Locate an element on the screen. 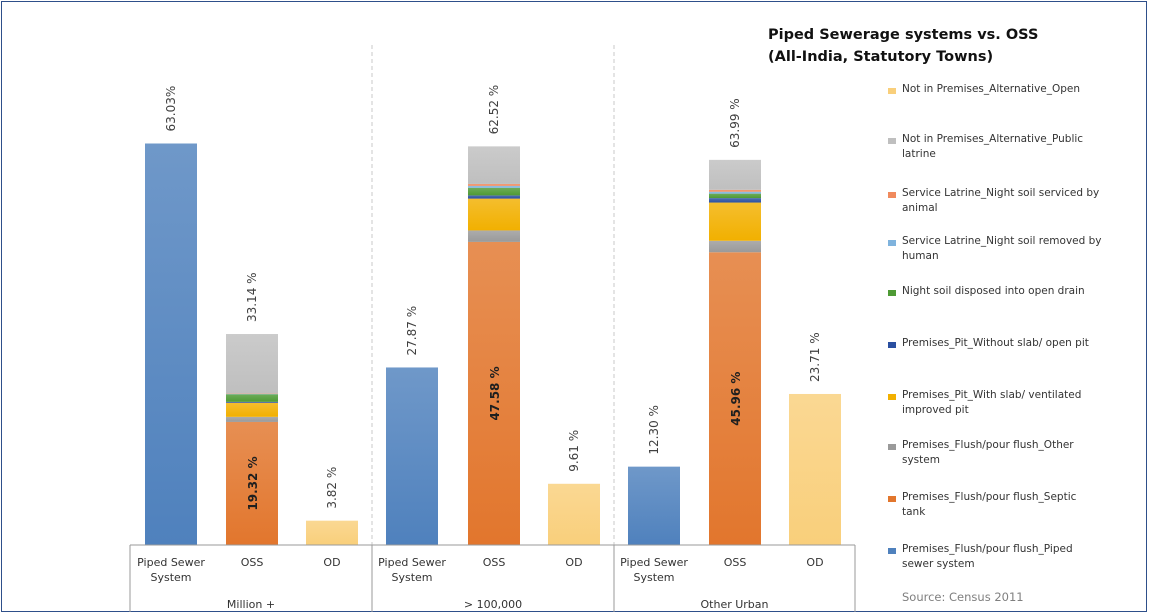  legend-item: Not in Premises_Alternative_Open is located at coordinates (995, 89).